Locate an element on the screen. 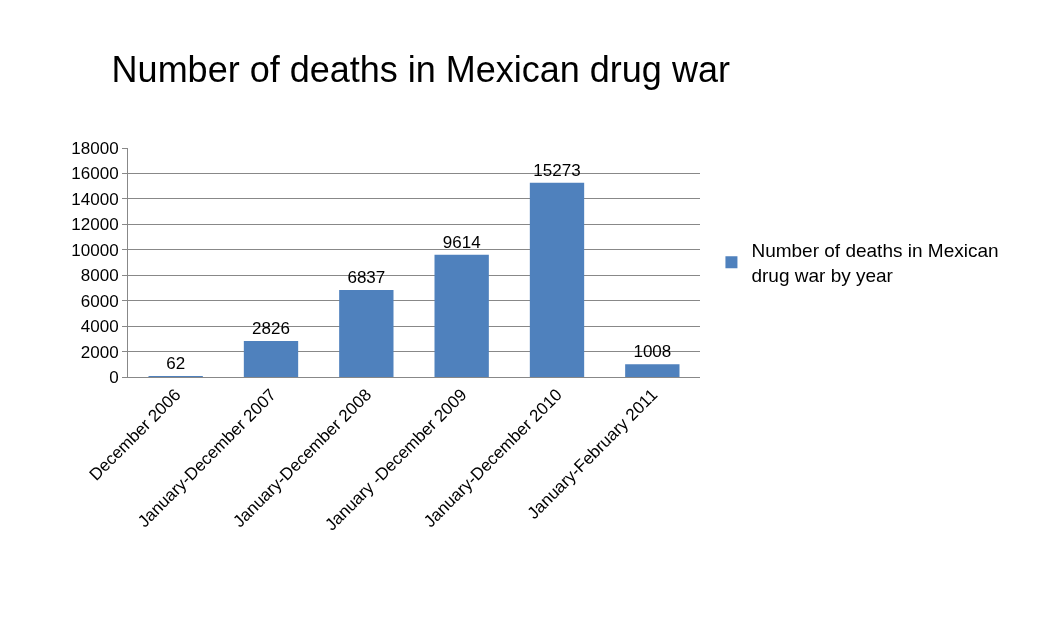  legend-label: Number of deaths in Mexican drug war by year is located at coordinates (875, 263).